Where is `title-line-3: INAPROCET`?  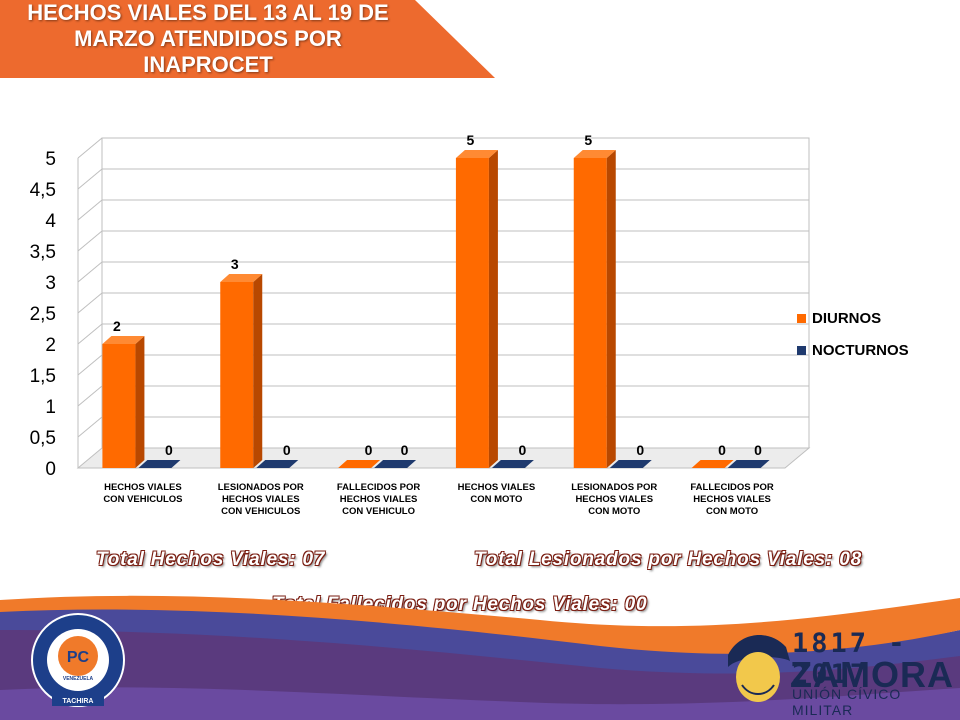
title-line-3: INAPROCET is located at coordinates (208, 64).